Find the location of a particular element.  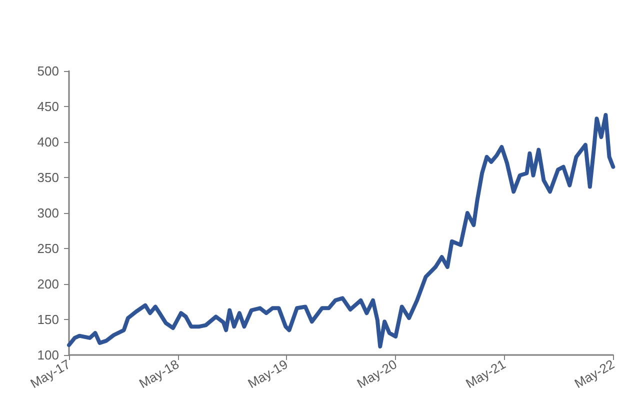

y-tick-label: 450 is located at coordinates (48, 106).